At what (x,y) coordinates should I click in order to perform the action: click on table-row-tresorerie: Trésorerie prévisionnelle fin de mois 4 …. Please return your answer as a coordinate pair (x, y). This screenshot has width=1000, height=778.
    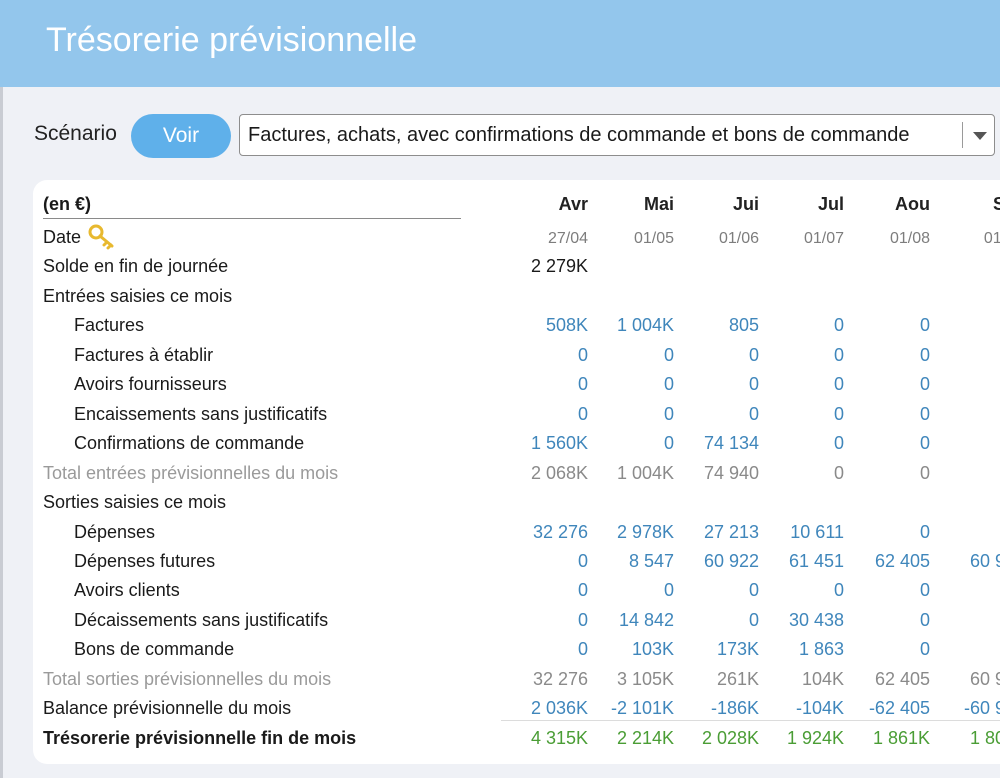
    Looking at the image, I should click on (516, 738).